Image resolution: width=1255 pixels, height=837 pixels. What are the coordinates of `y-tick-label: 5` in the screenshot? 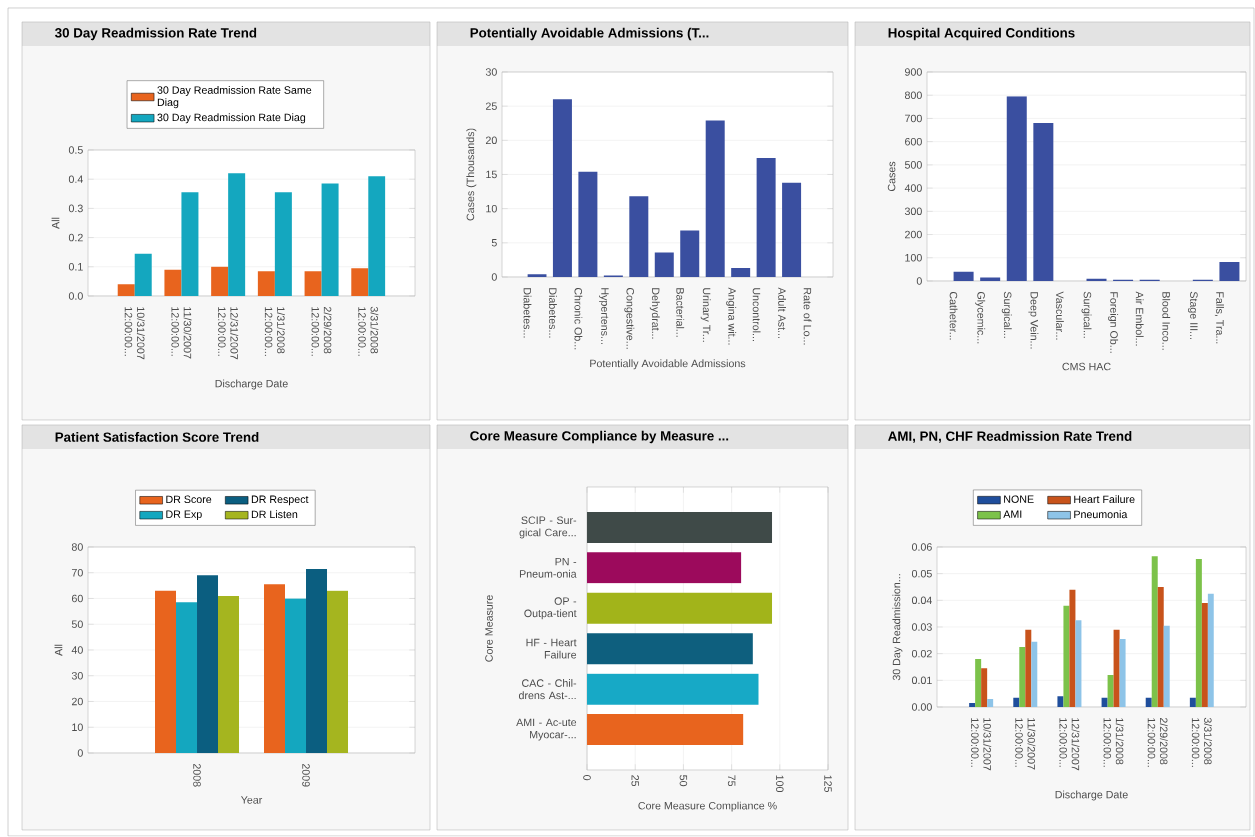 It's located at (494, 243).